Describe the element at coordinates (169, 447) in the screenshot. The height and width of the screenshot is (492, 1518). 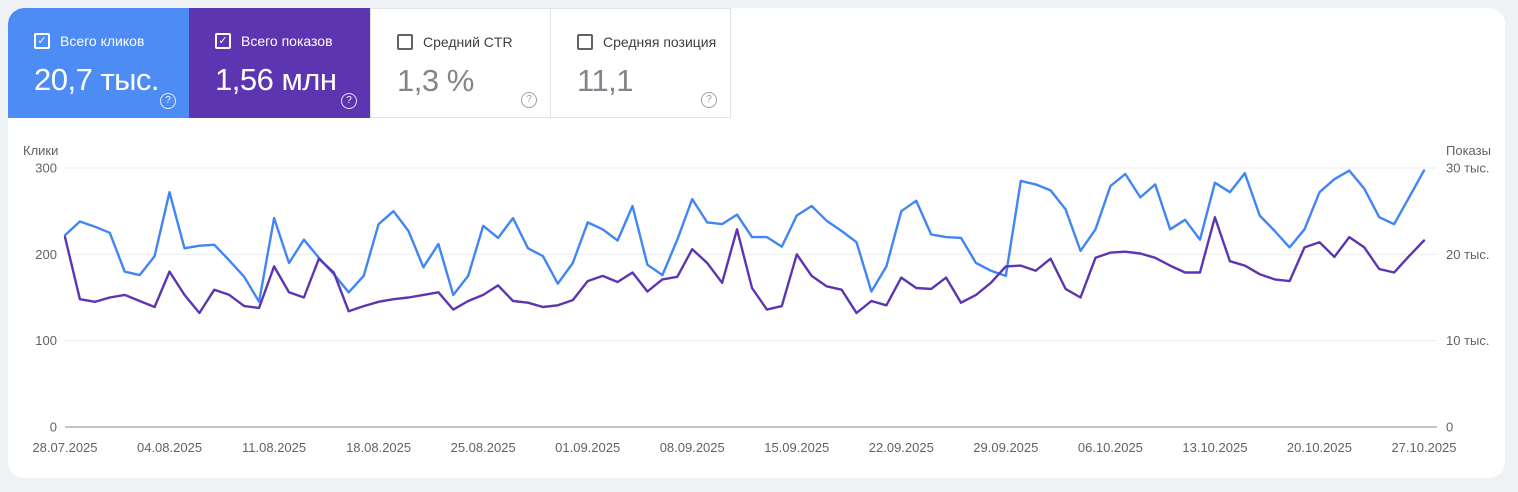
I see `svg-text: 04.08.2025` at that location.